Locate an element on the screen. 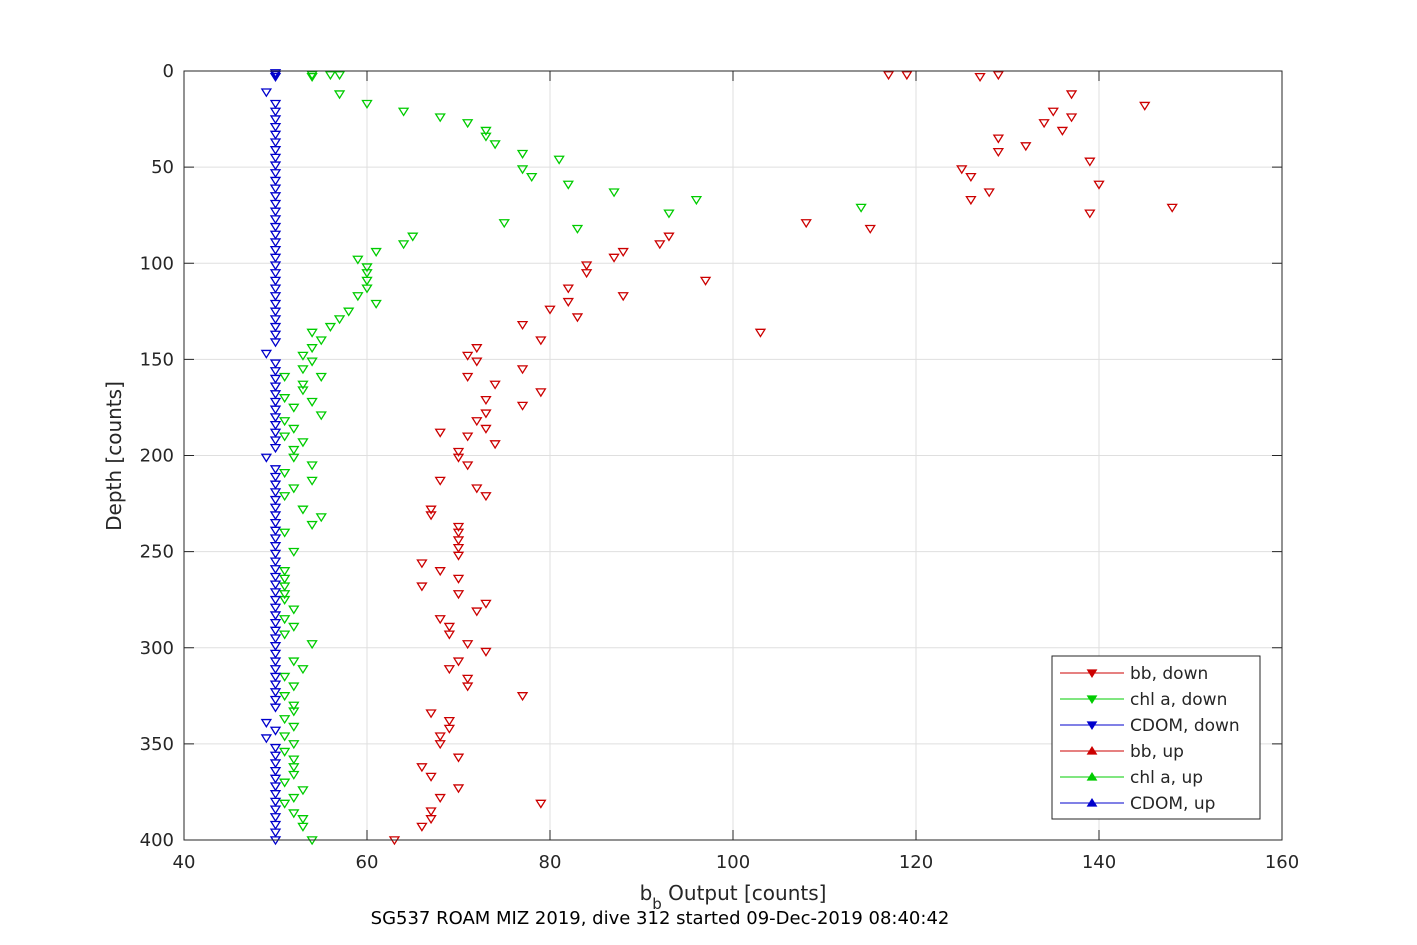  x-tick-label: 160 is located at coordinates (1282, 862).